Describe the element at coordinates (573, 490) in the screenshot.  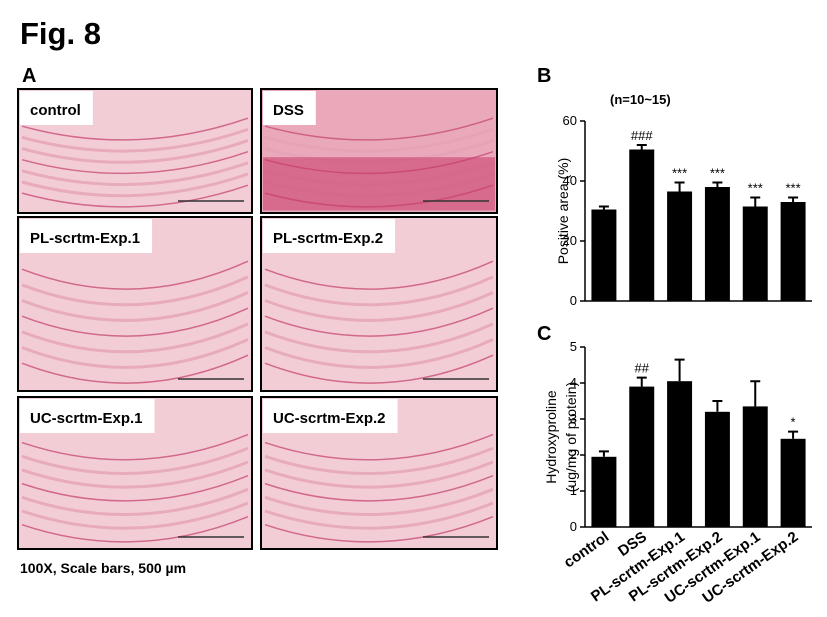
I see `y-tick-label: 1` at that location.